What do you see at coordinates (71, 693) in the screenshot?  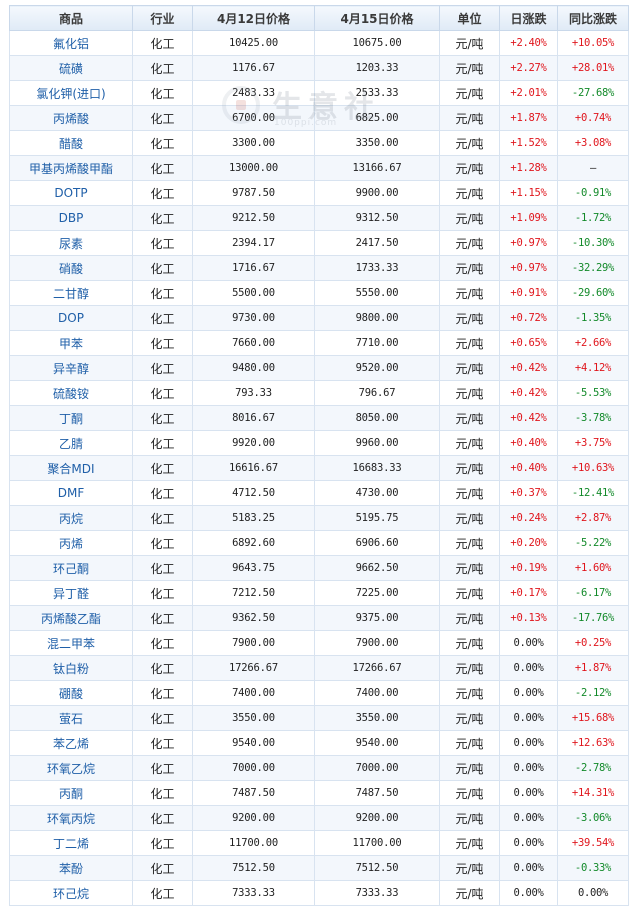 I see `commodity-cell: 硼酸` at bounding box center [71, 693].